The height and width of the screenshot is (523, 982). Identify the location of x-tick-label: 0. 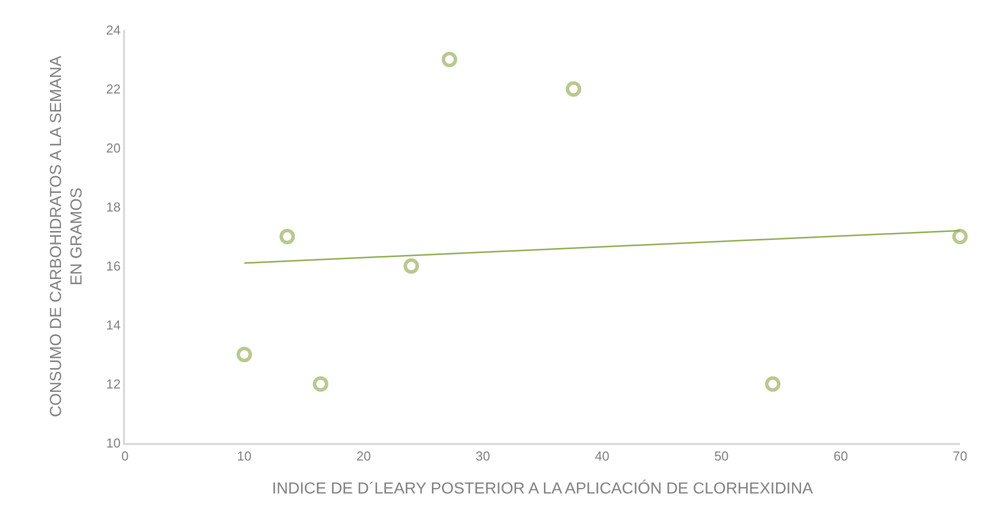
(125, 456).